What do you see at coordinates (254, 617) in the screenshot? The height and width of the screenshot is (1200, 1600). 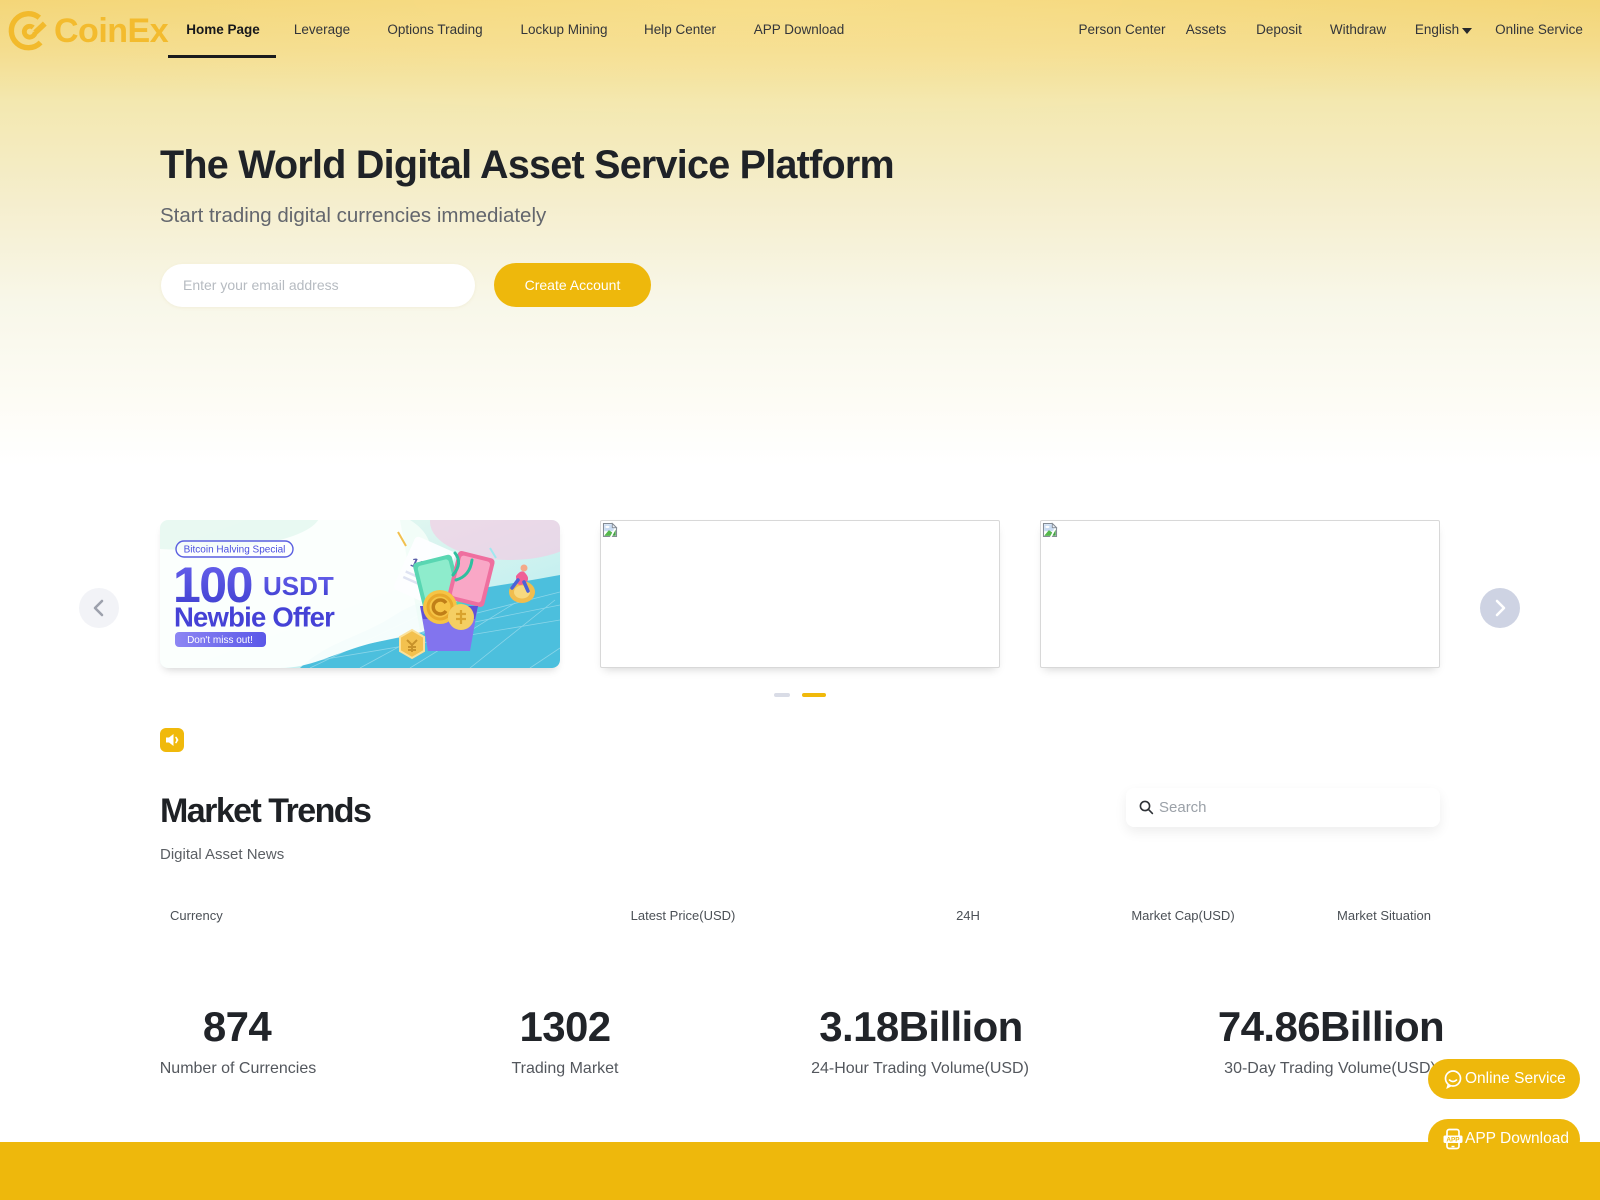 I see `svg-text: Newbie Offer` at bounding box center [254, 617].